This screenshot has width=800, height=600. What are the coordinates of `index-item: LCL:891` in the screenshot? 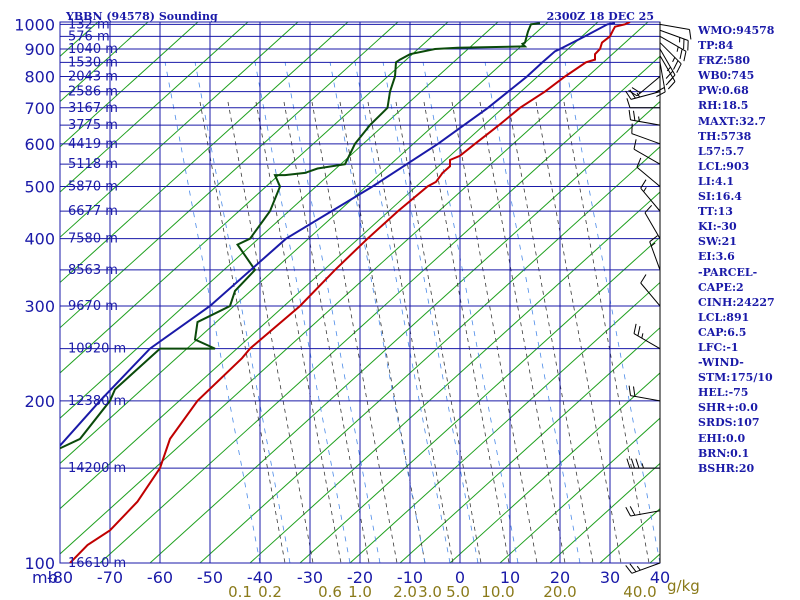 It's located at (724, 317).